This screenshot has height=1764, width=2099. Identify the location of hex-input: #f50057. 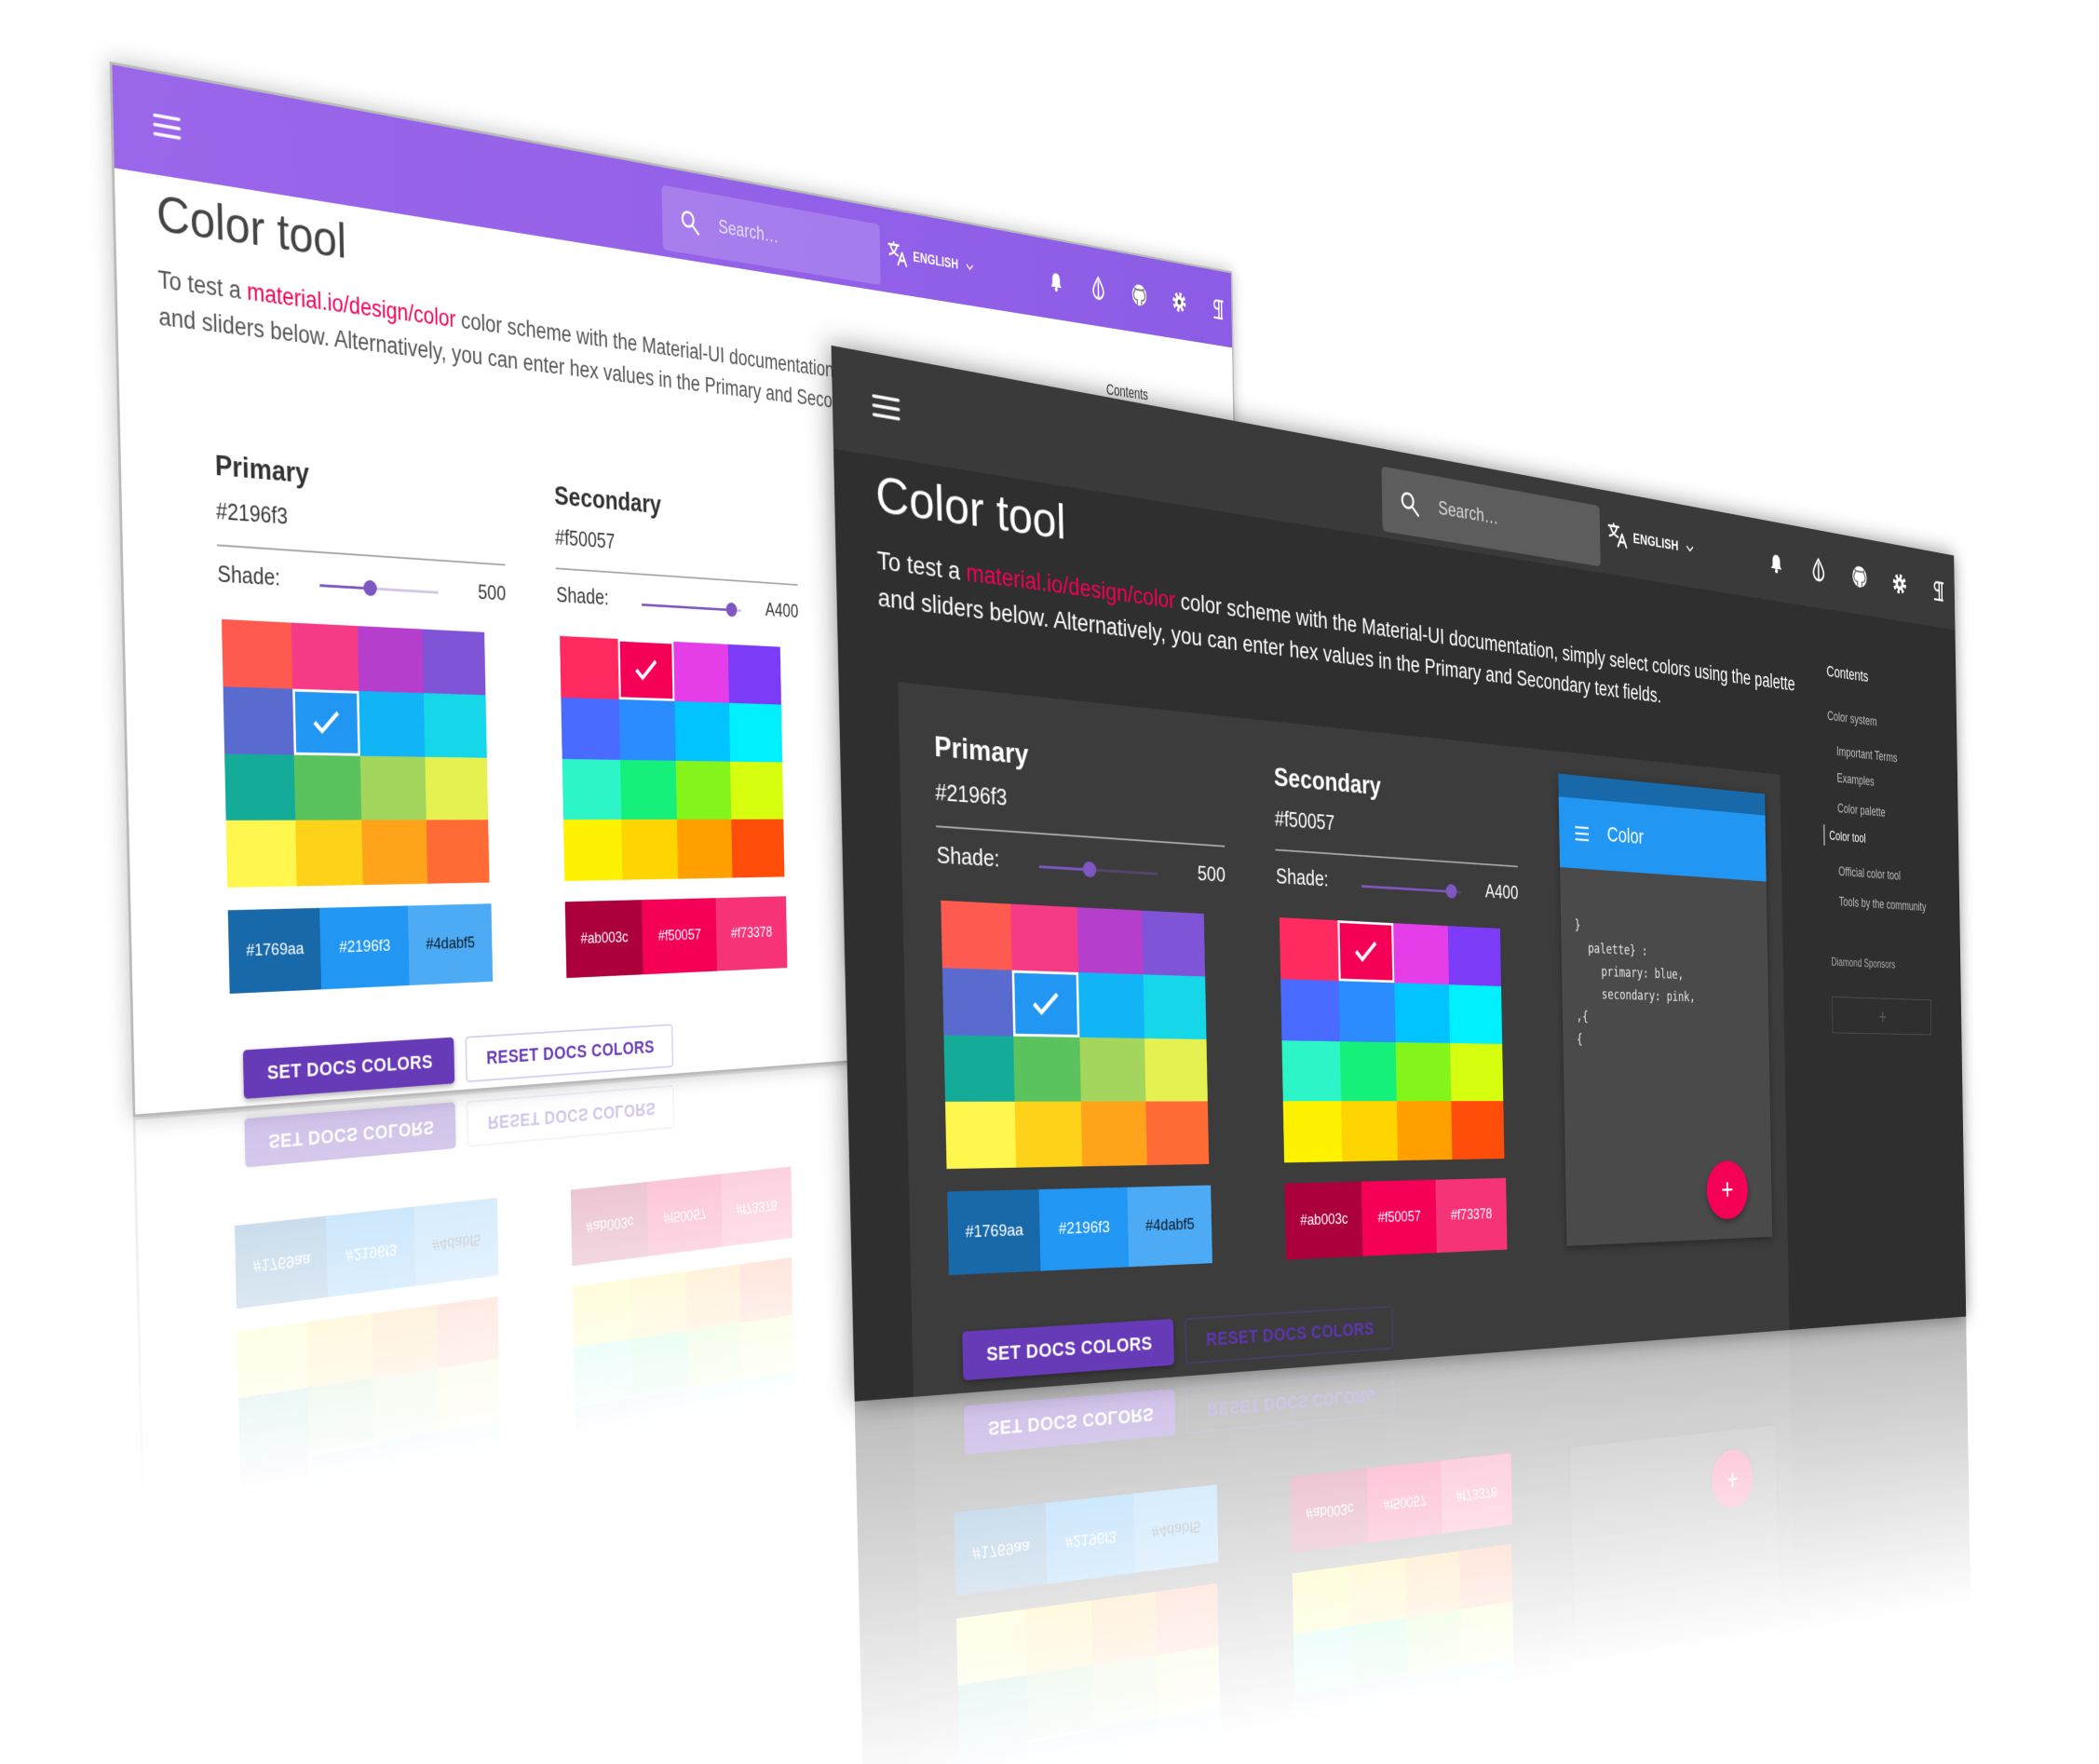
(585, 539).